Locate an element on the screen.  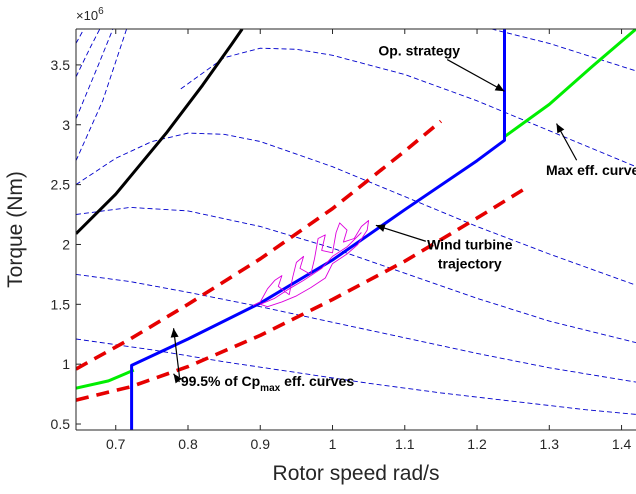
annotation-1-arrow-head is located at coordinates (560, 128).